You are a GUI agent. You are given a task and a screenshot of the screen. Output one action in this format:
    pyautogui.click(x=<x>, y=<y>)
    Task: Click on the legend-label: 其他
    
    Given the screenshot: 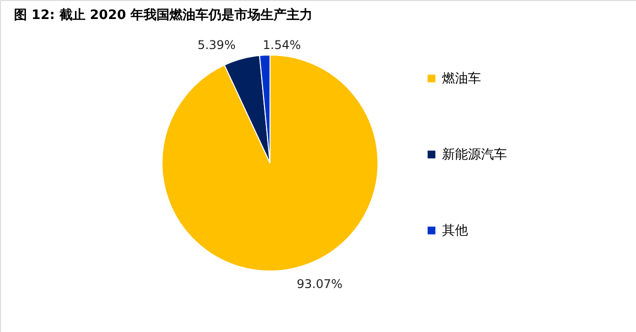 What is the action you would take?
    pyautogui.click(x=455, y=231)
    